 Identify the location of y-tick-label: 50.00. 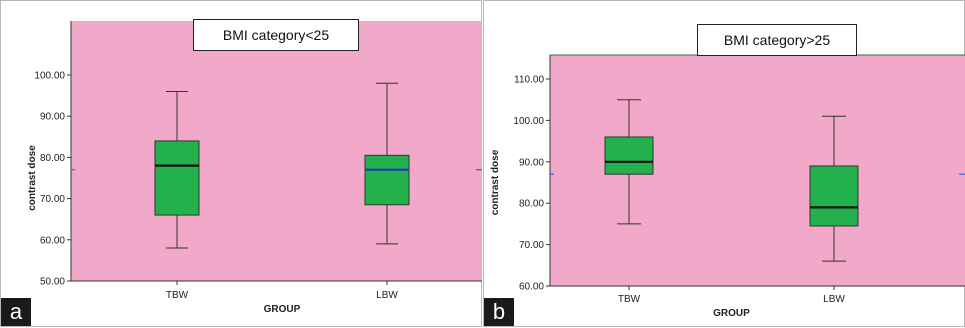
(52, 282).